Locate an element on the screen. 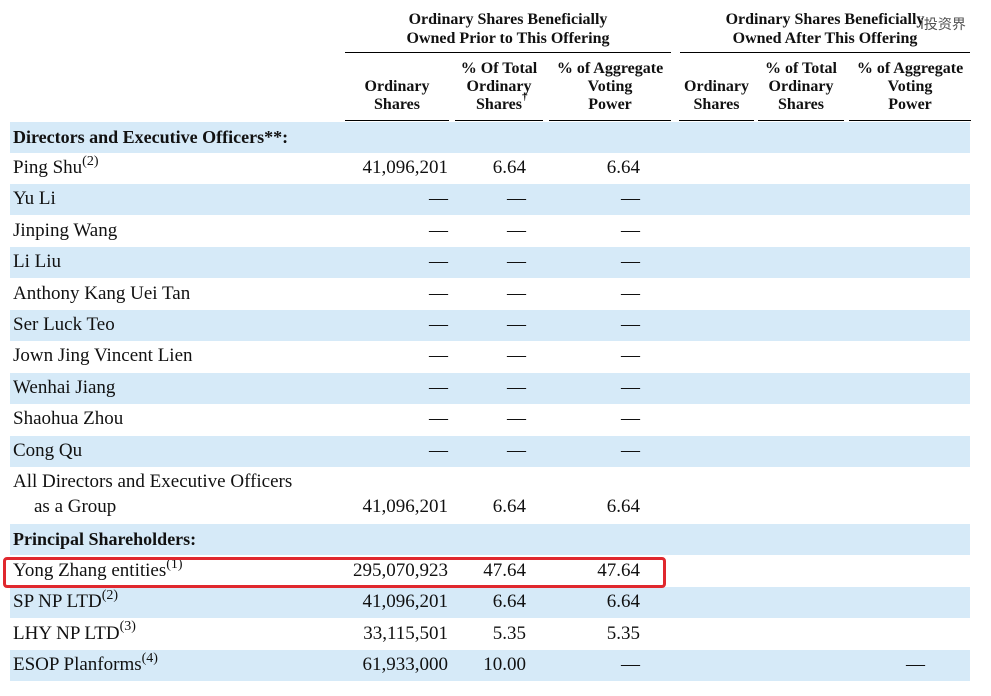  table-row: Shaohua Zhou — — — is located at coordinates (490, 419).